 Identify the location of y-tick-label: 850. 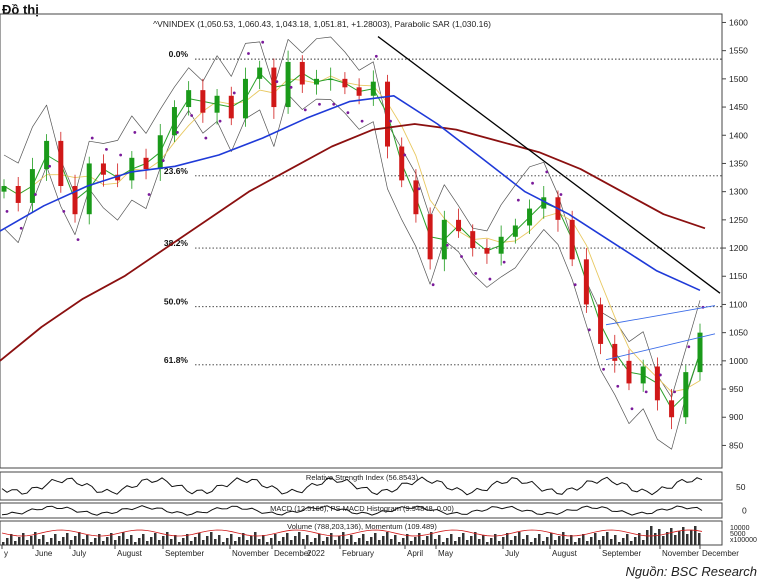
(736, 445).